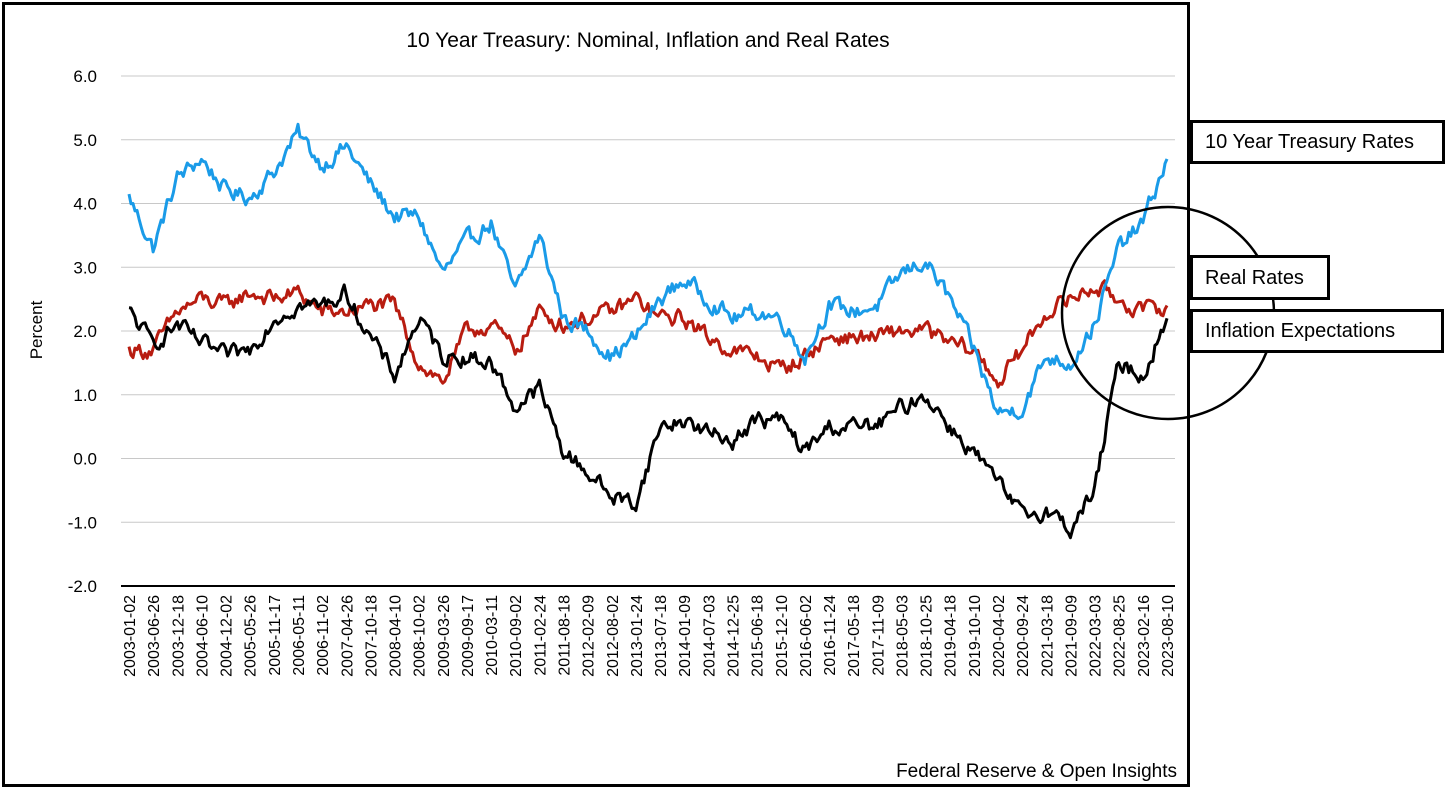  I want to click on x-tick-label: 2022-03-03, so click(1096, 636).